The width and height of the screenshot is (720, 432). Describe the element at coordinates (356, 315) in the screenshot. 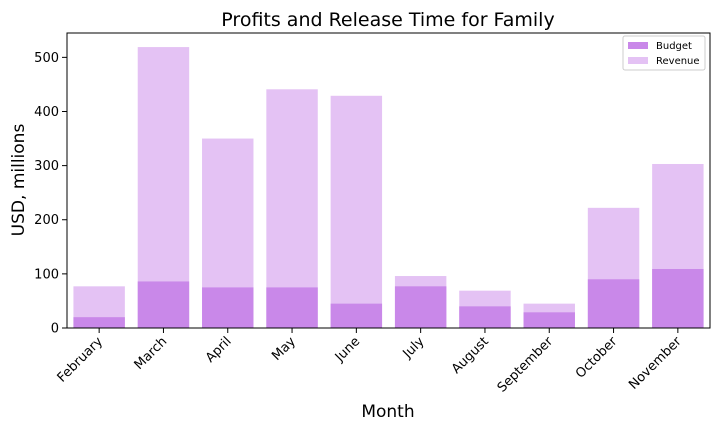

I see `budget-bar-june` at that location.